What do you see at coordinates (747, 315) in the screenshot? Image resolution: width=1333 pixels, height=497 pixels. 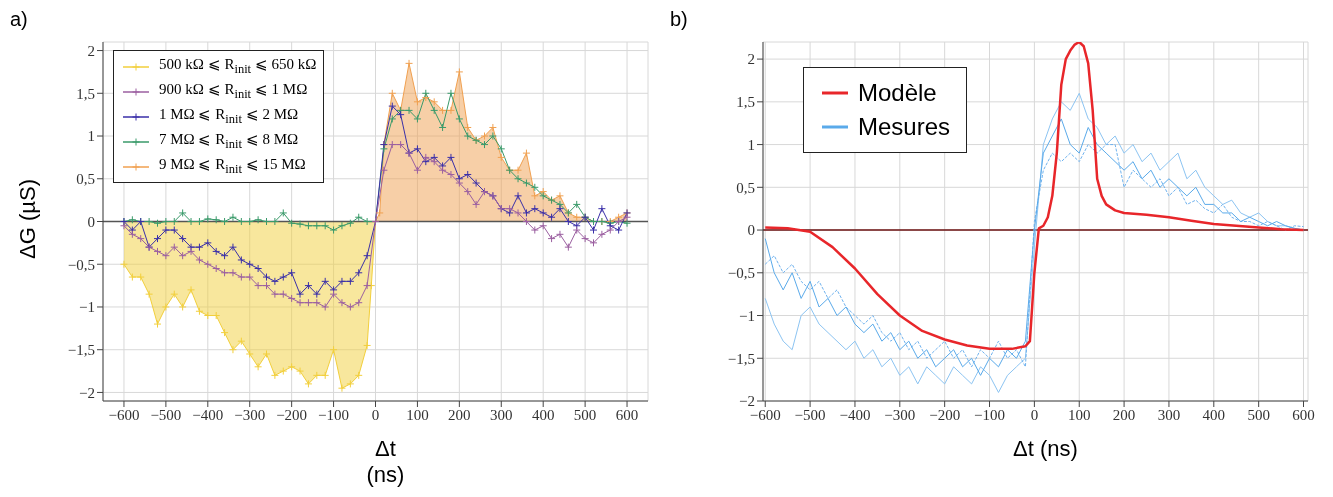 I see `y-tick-label: −1` at bounding box center [747, 315].